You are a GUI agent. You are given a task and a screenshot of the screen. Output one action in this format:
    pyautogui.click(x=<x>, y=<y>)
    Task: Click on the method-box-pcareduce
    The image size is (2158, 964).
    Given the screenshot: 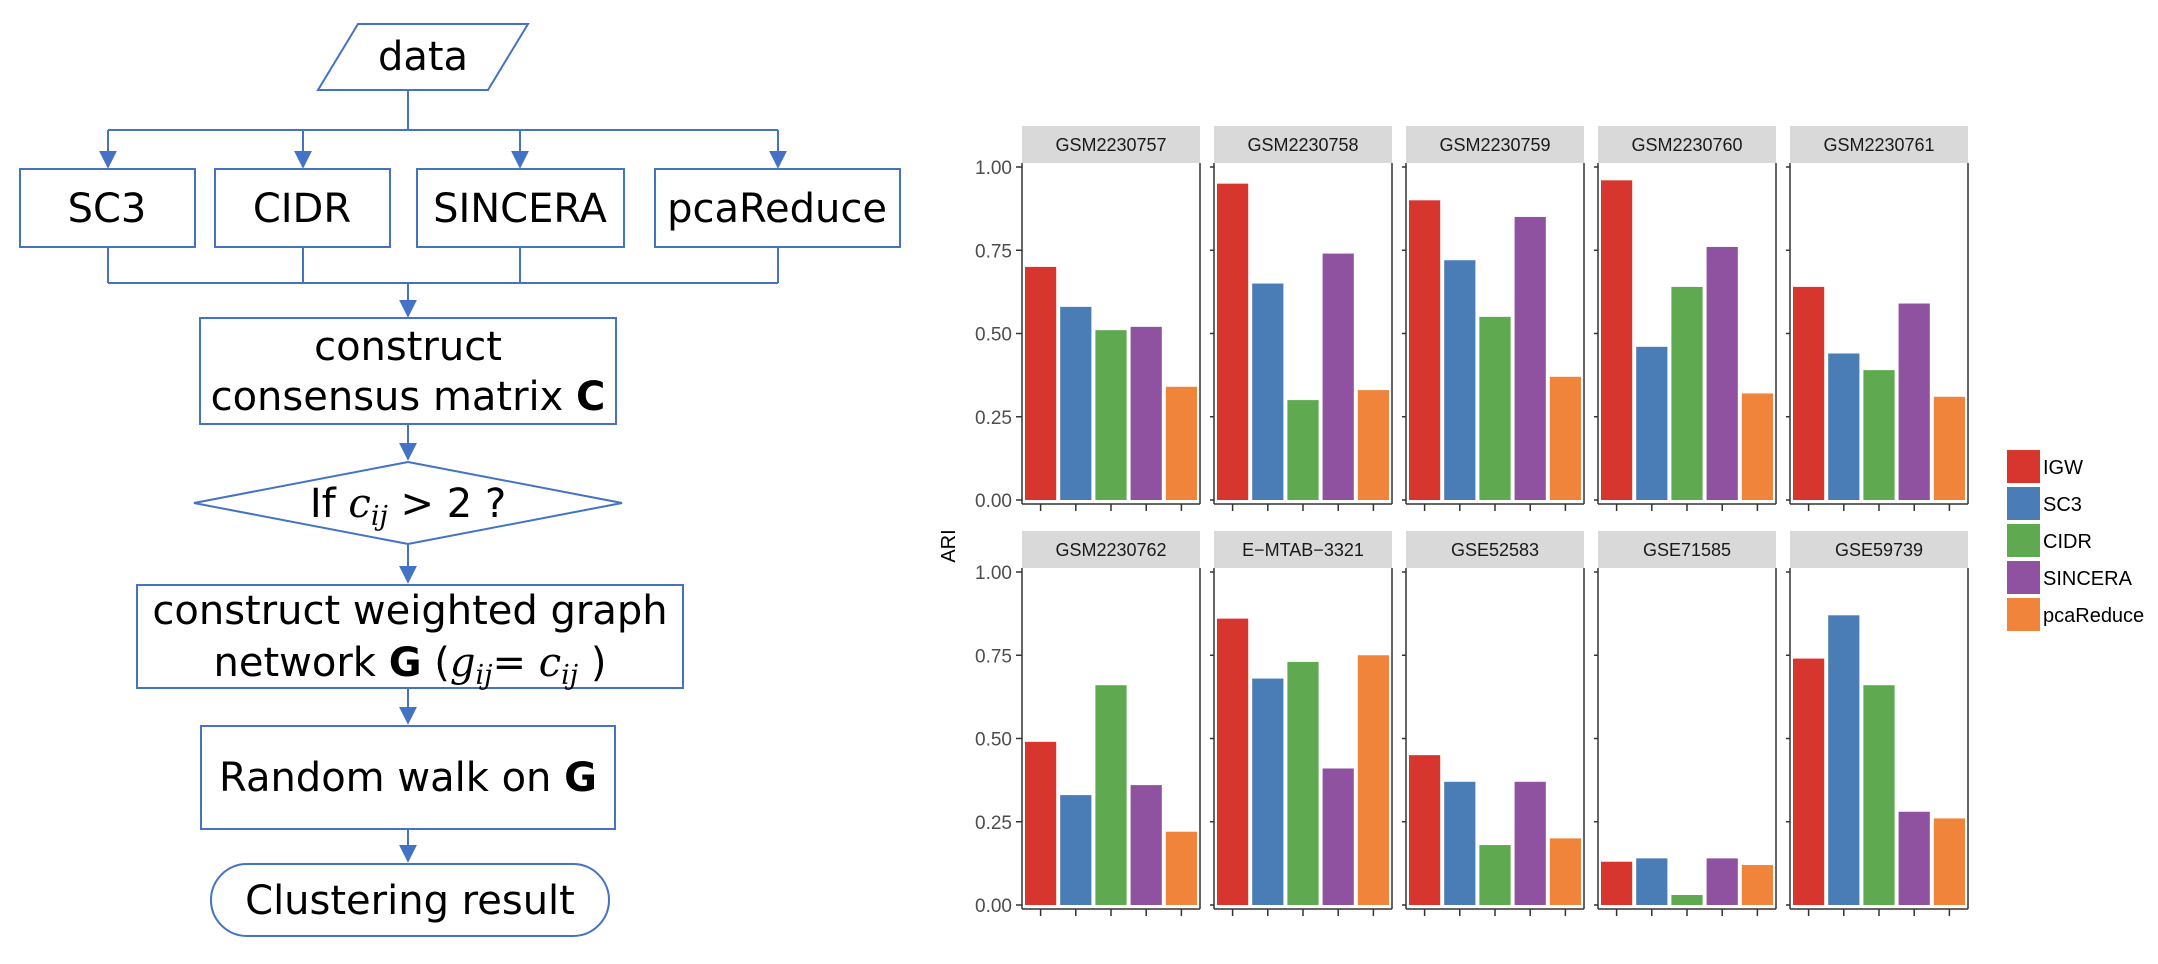 What is the action you would take?
    pyautogui.click(x=777, y=208)
    